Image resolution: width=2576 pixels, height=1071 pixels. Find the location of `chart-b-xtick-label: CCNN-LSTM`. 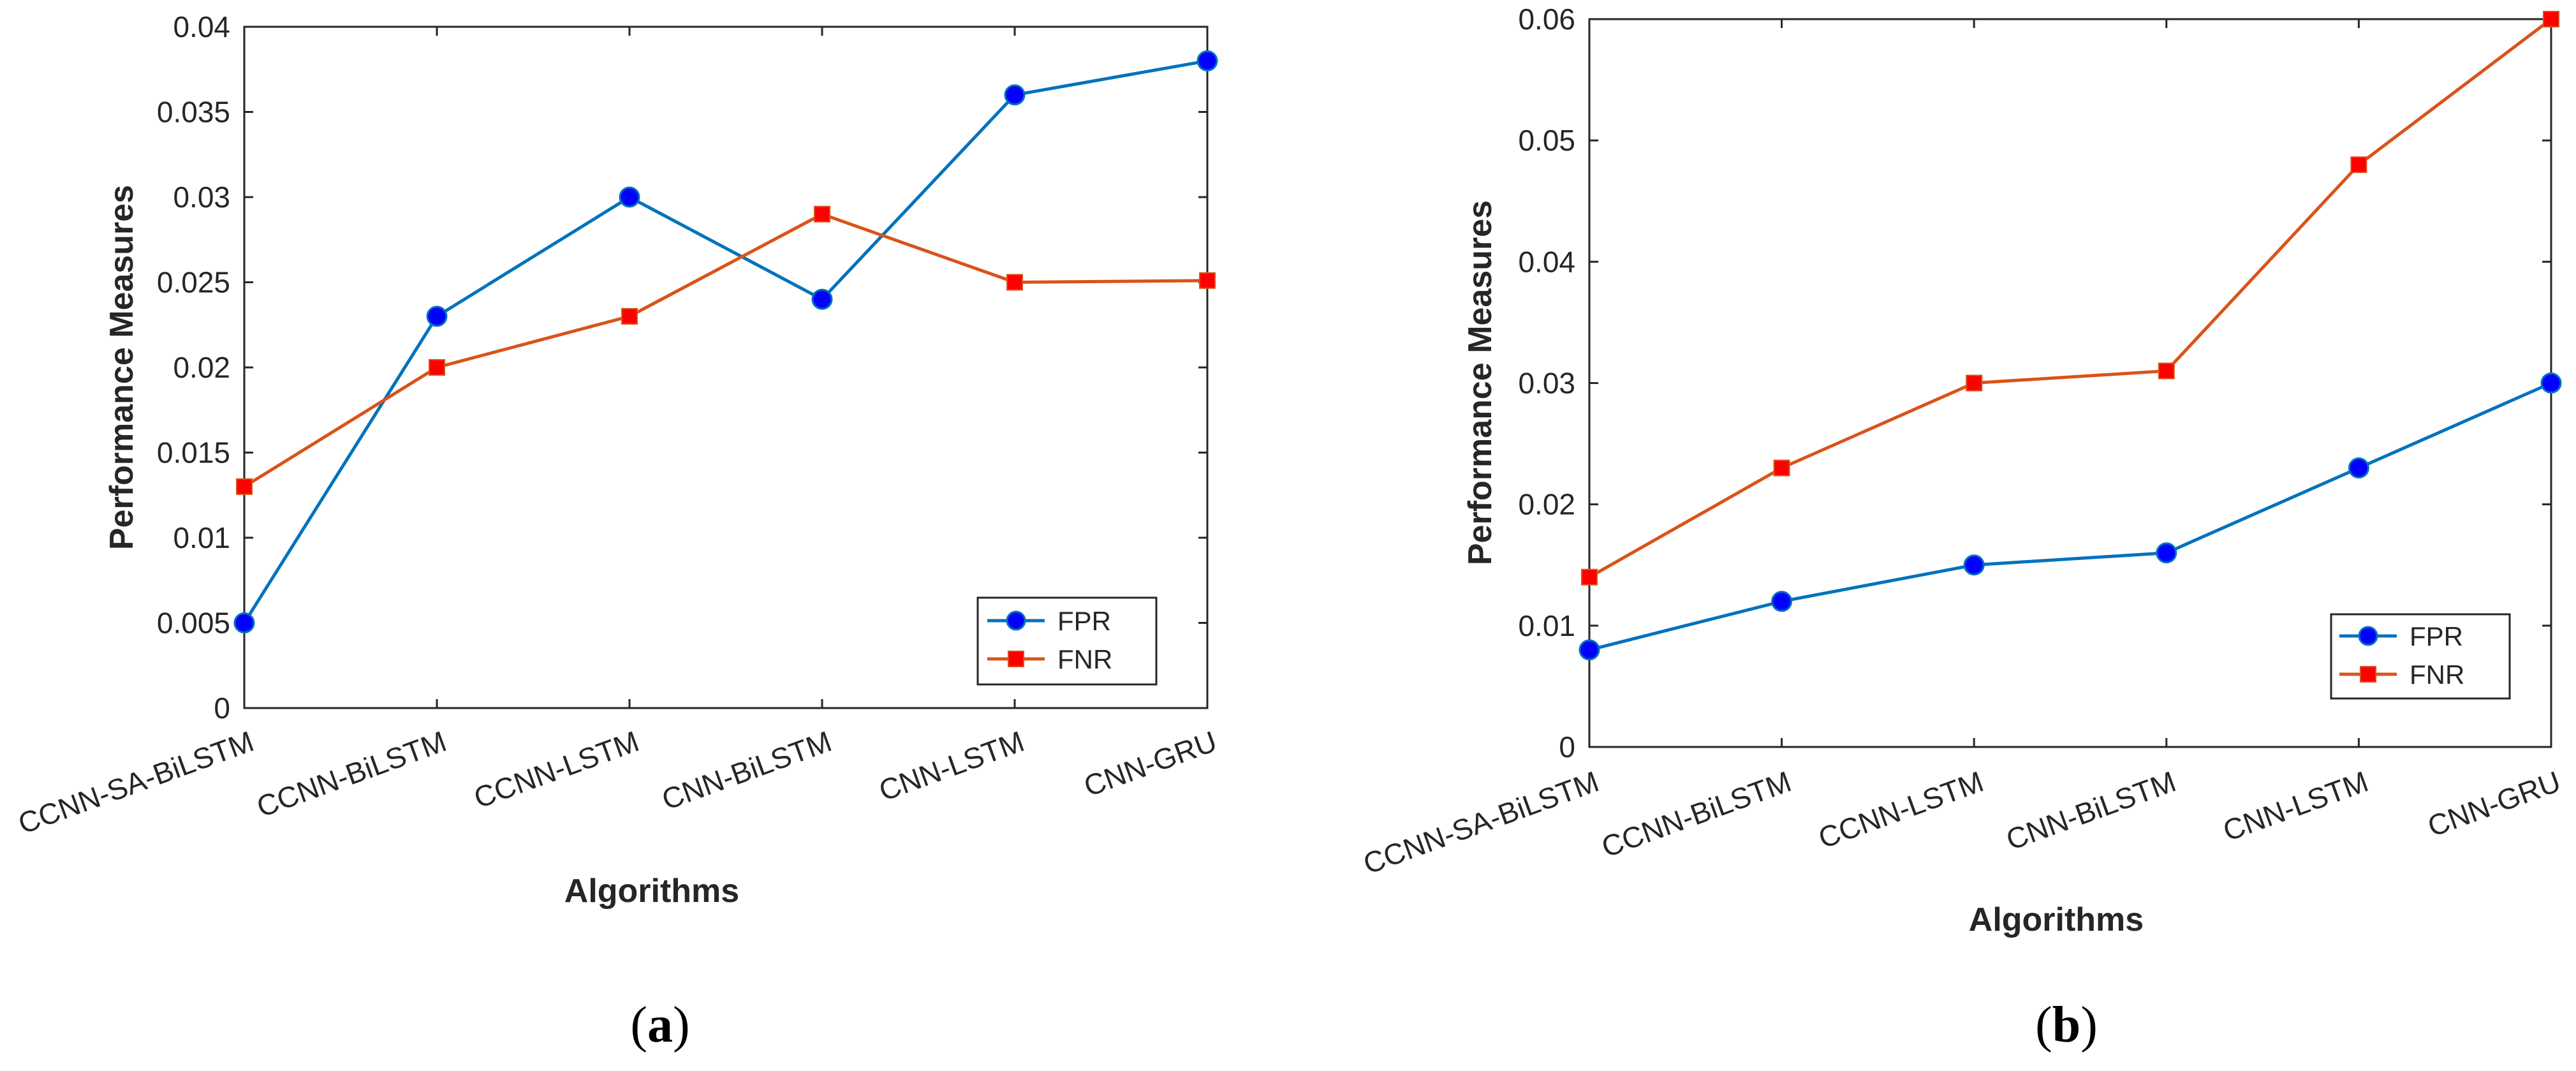

chart-b-xtick-label: CCNN-LSTM is located at coordinates (1900, 810).